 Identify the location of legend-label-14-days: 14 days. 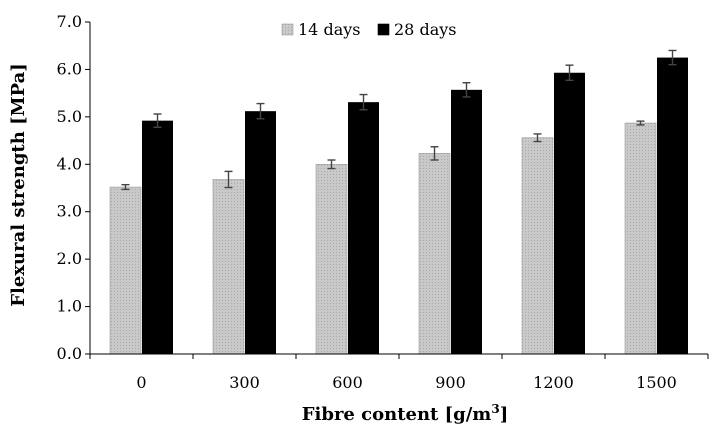
(329, 29).